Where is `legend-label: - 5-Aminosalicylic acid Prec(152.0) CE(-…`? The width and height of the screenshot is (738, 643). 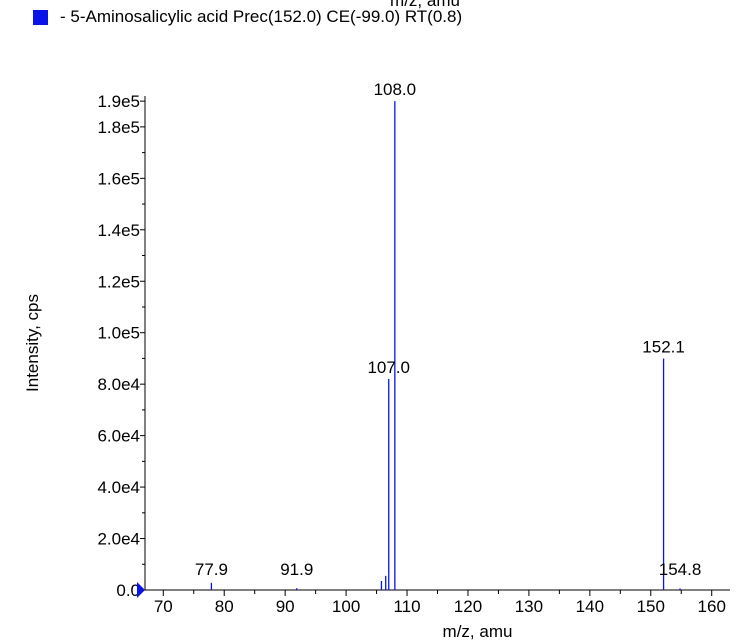 legend-label: - 5-Aminosalicylic acid Prec(152.0) CE(-… is located at coordinates (261, 16).